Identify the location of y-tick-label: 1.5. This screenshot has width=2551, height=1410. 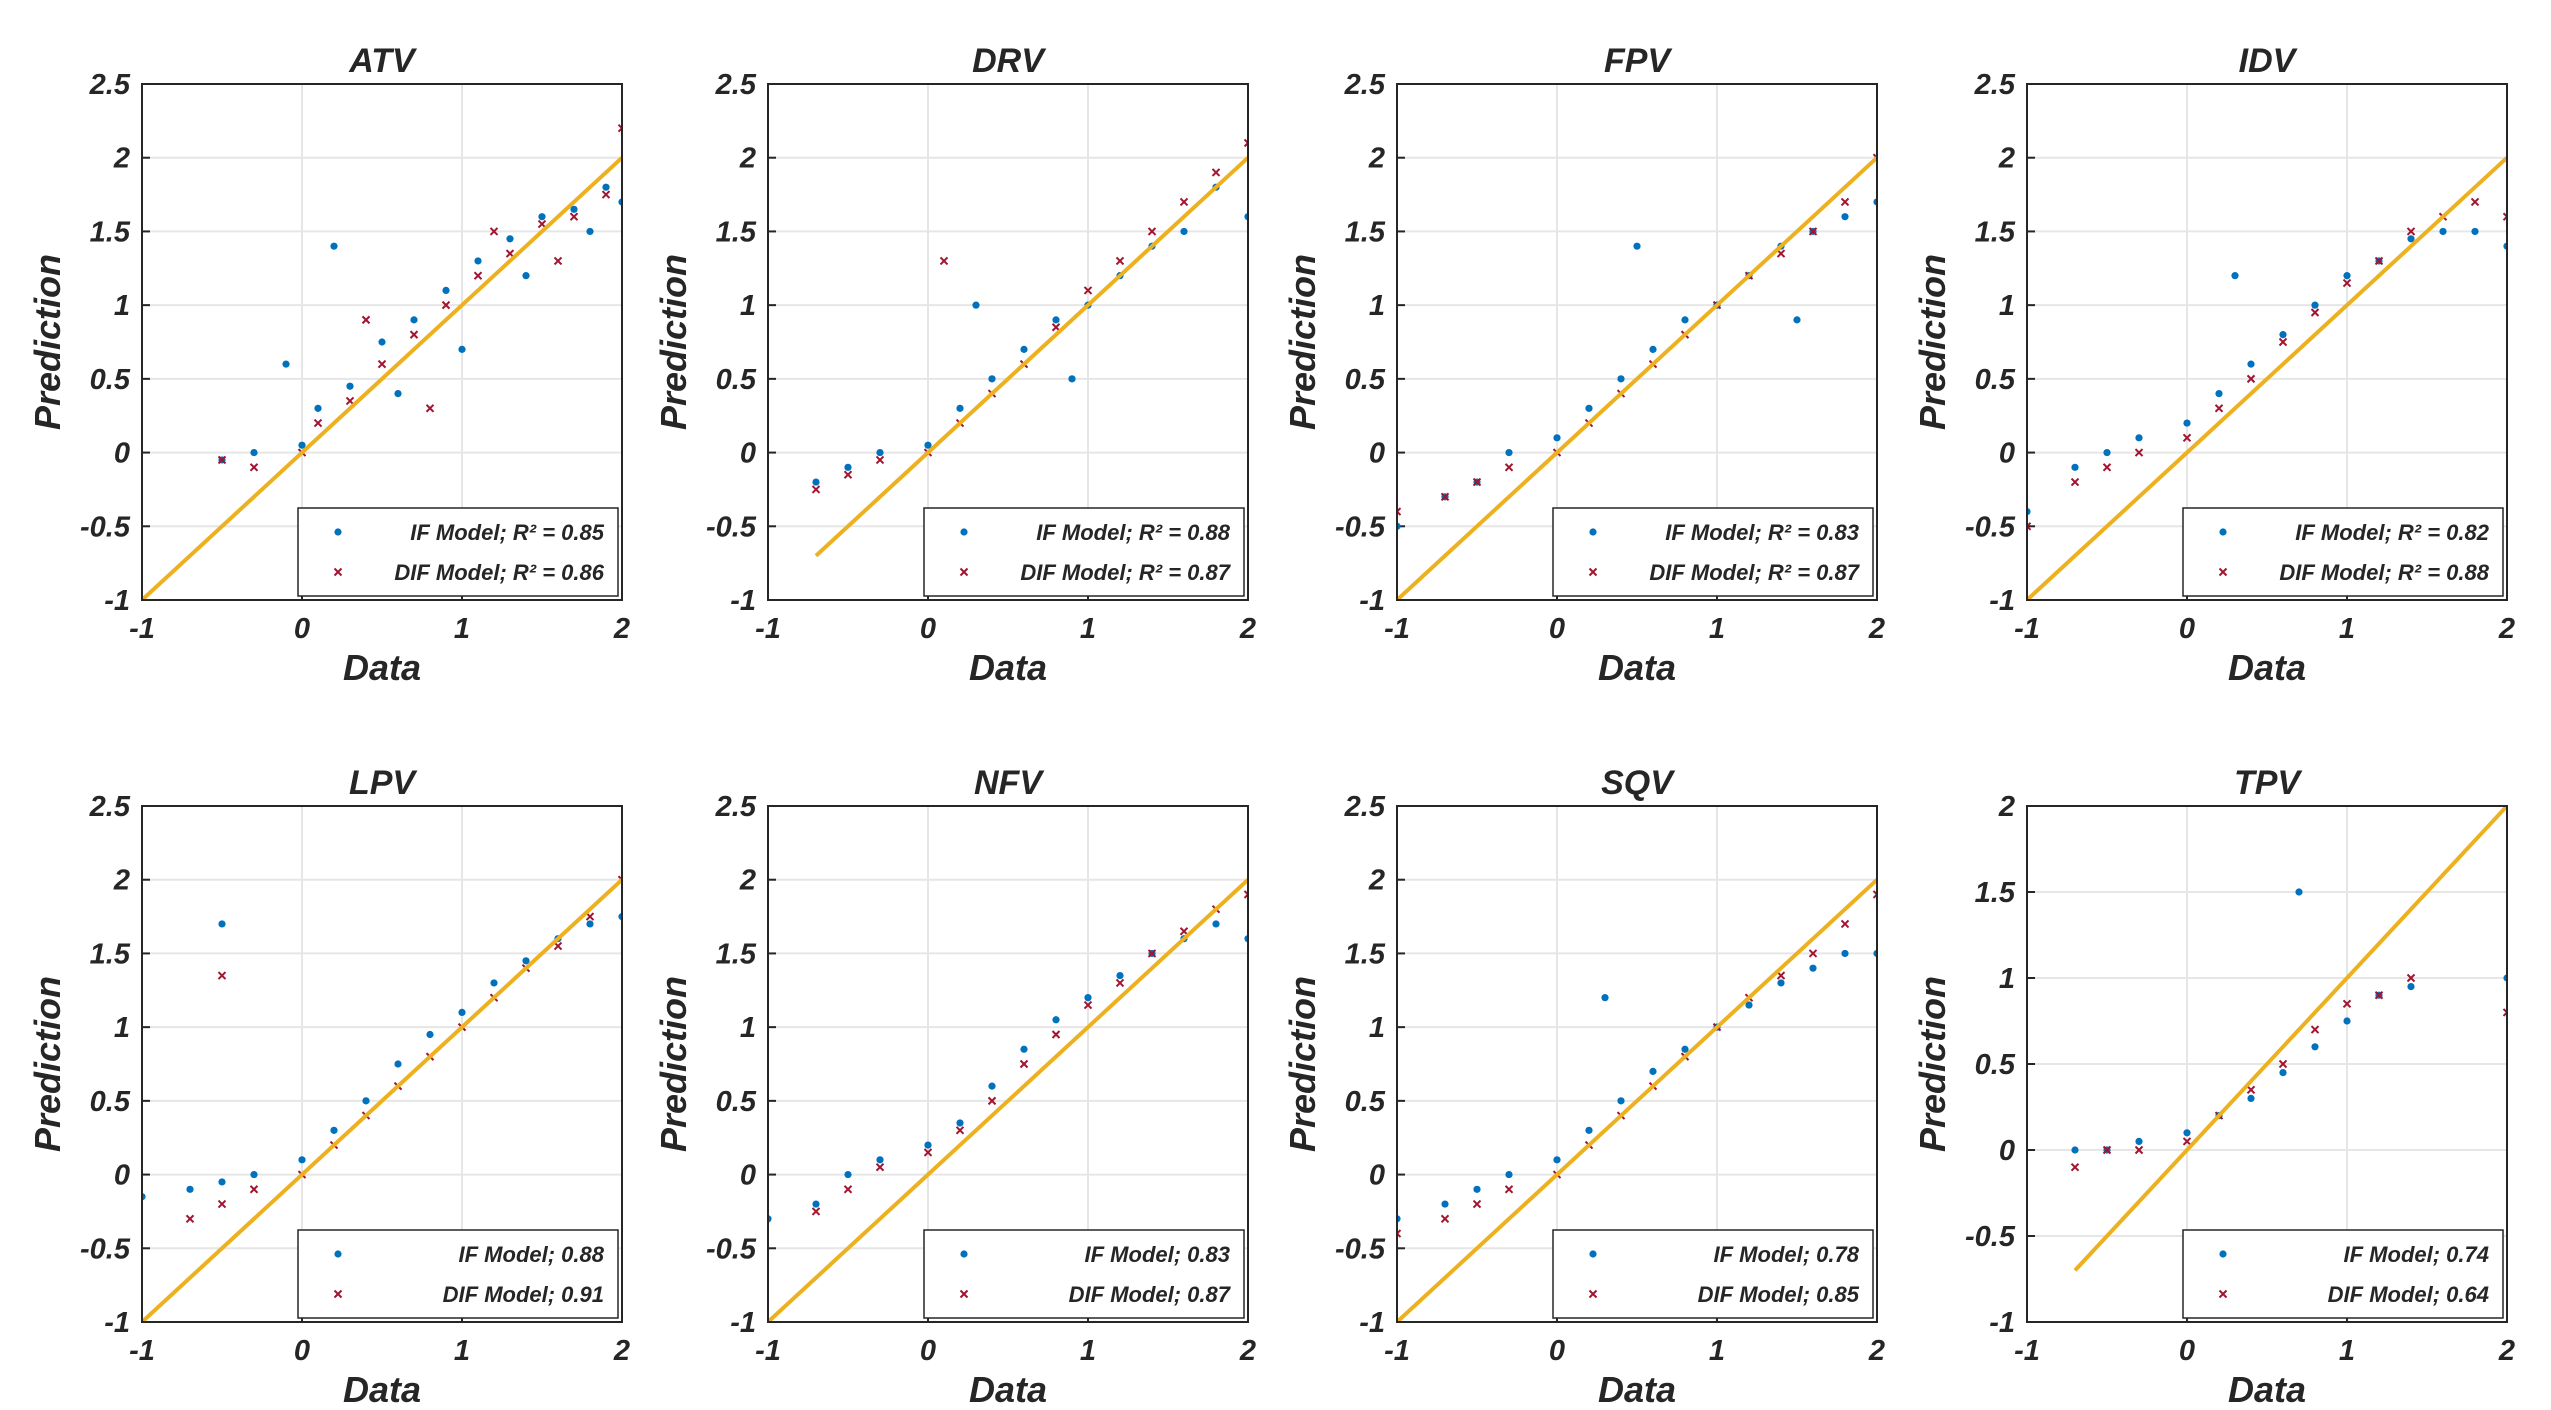
(1365, 232).